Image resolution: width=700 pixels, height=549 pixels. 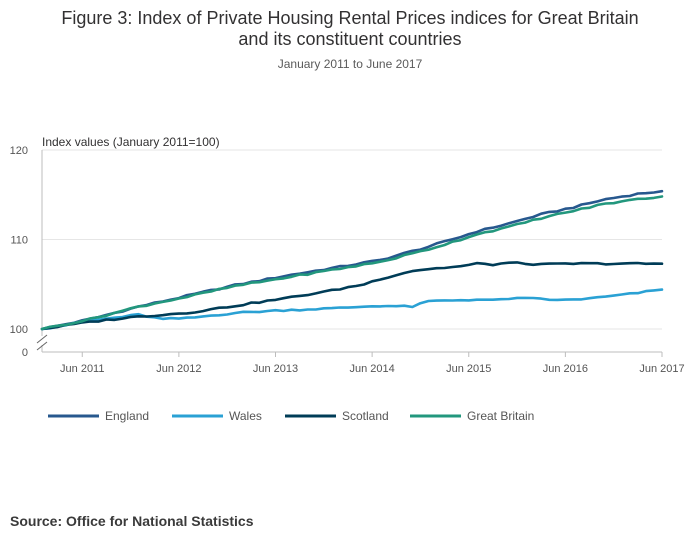 I want to click on legend-label-scotland: Scotland, so click(x=365, y=416).